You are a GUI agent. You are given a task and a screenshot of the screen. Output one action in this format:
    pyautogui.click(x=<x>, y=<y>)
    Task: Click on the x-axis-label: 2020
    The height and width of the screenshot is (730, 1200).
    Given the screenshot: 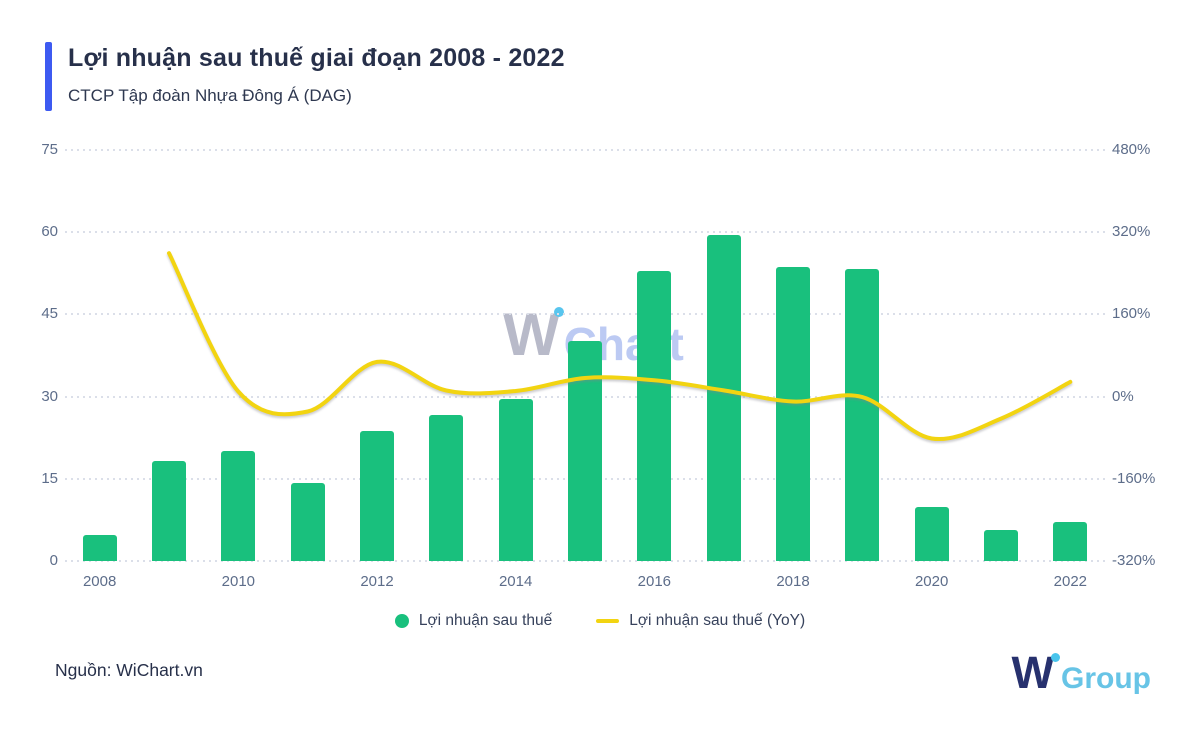 What is the action you would take?
    pyautogui.click(x=931, y=581)
    